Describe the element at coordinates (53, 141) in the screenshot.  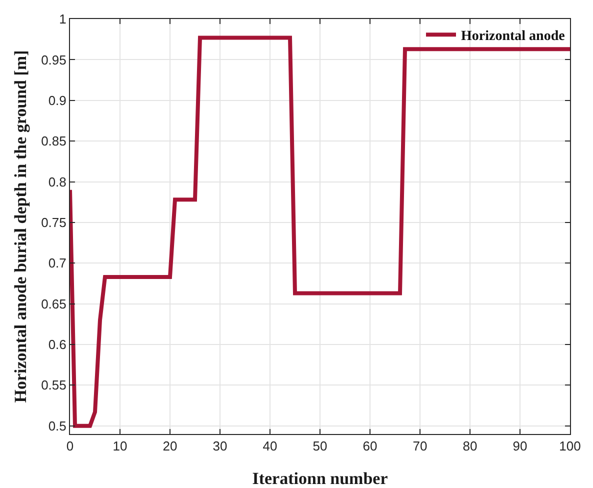
I see `y-tick-label: 0.85` at that location.